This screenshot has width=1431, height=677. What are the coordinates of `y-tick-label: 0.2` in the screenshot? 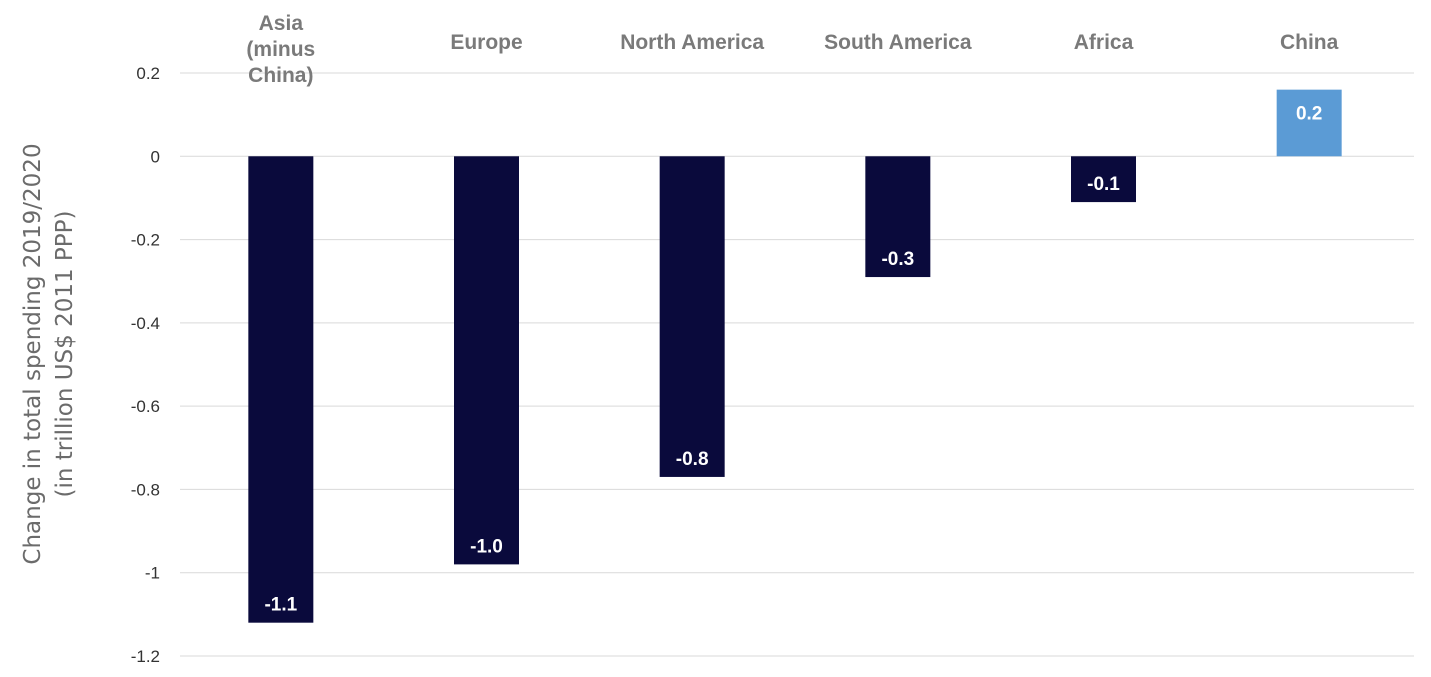 It's located at (148, 73).